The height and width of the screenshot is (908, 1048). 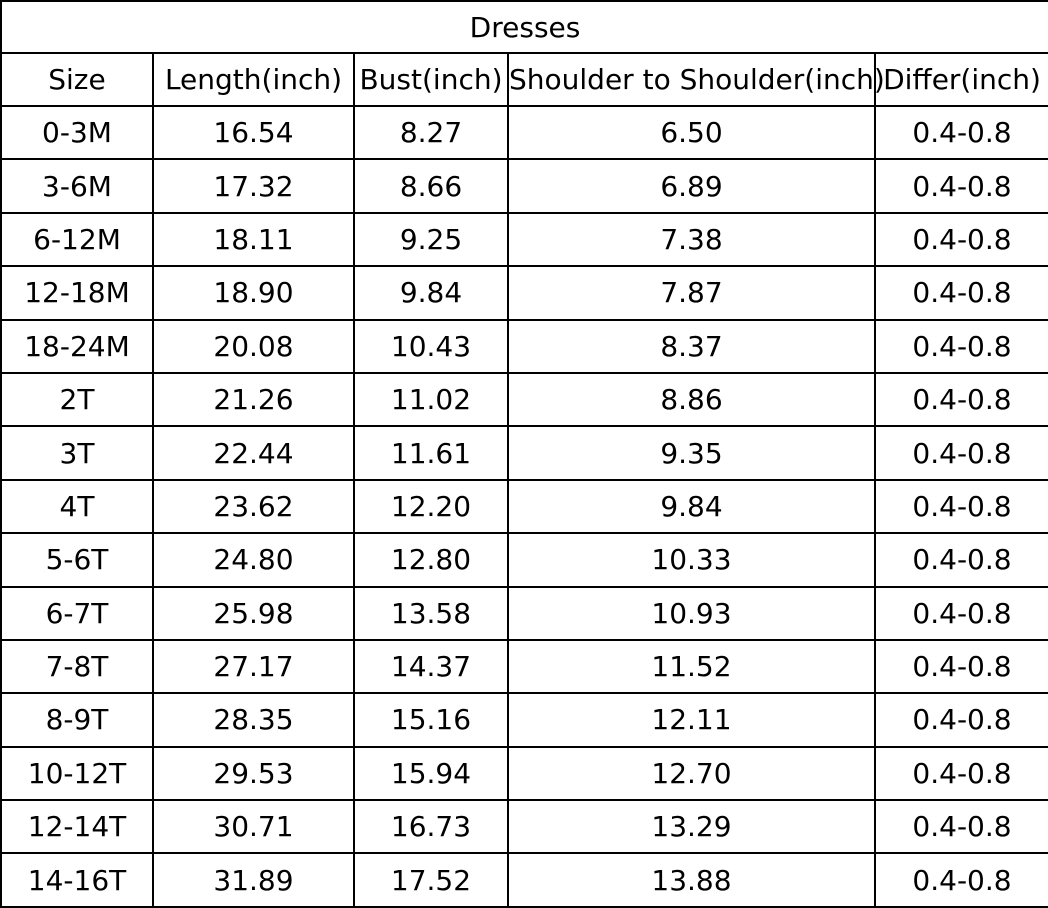 What do you see at coordinates (431, 399) in the screenshot?
I see `cell-bust: 11.02` at bounding box center [431, 399].